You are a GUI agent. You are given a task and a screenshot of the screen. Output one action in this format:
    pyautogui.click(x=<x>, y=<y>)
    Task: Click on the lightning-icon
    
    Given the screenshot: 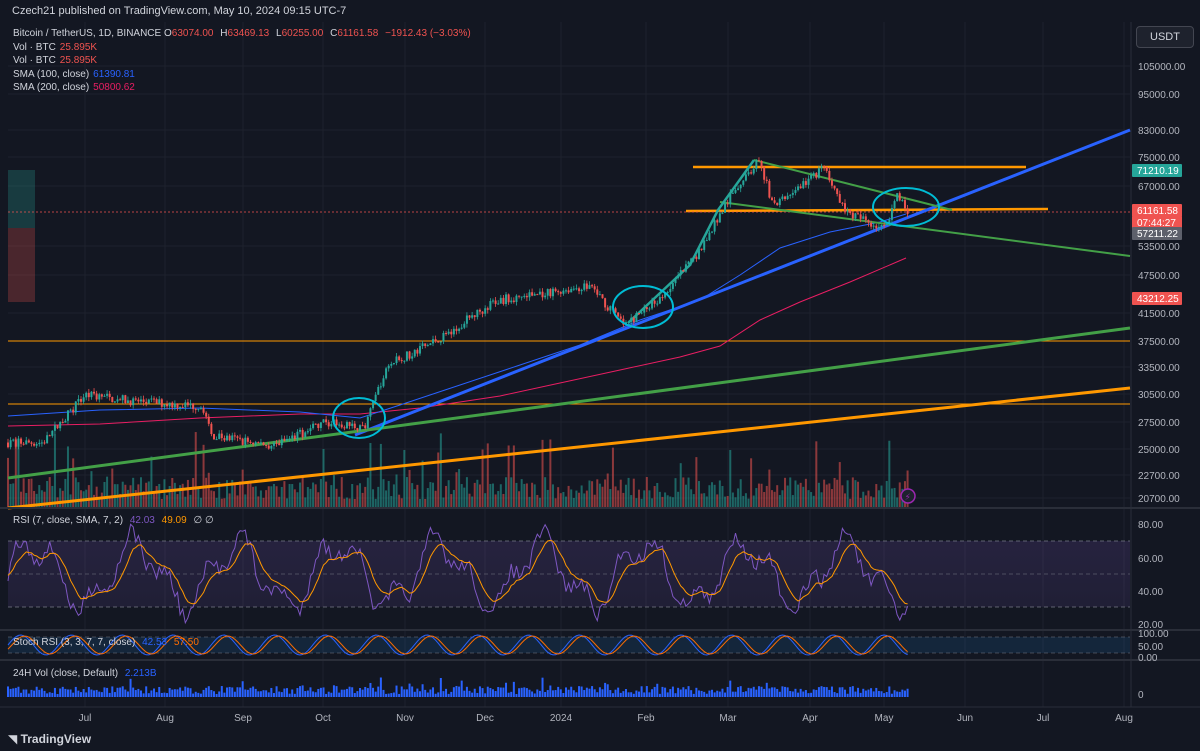 What is the action you would take?
    pyautogui.click(x=908, y=496)
    